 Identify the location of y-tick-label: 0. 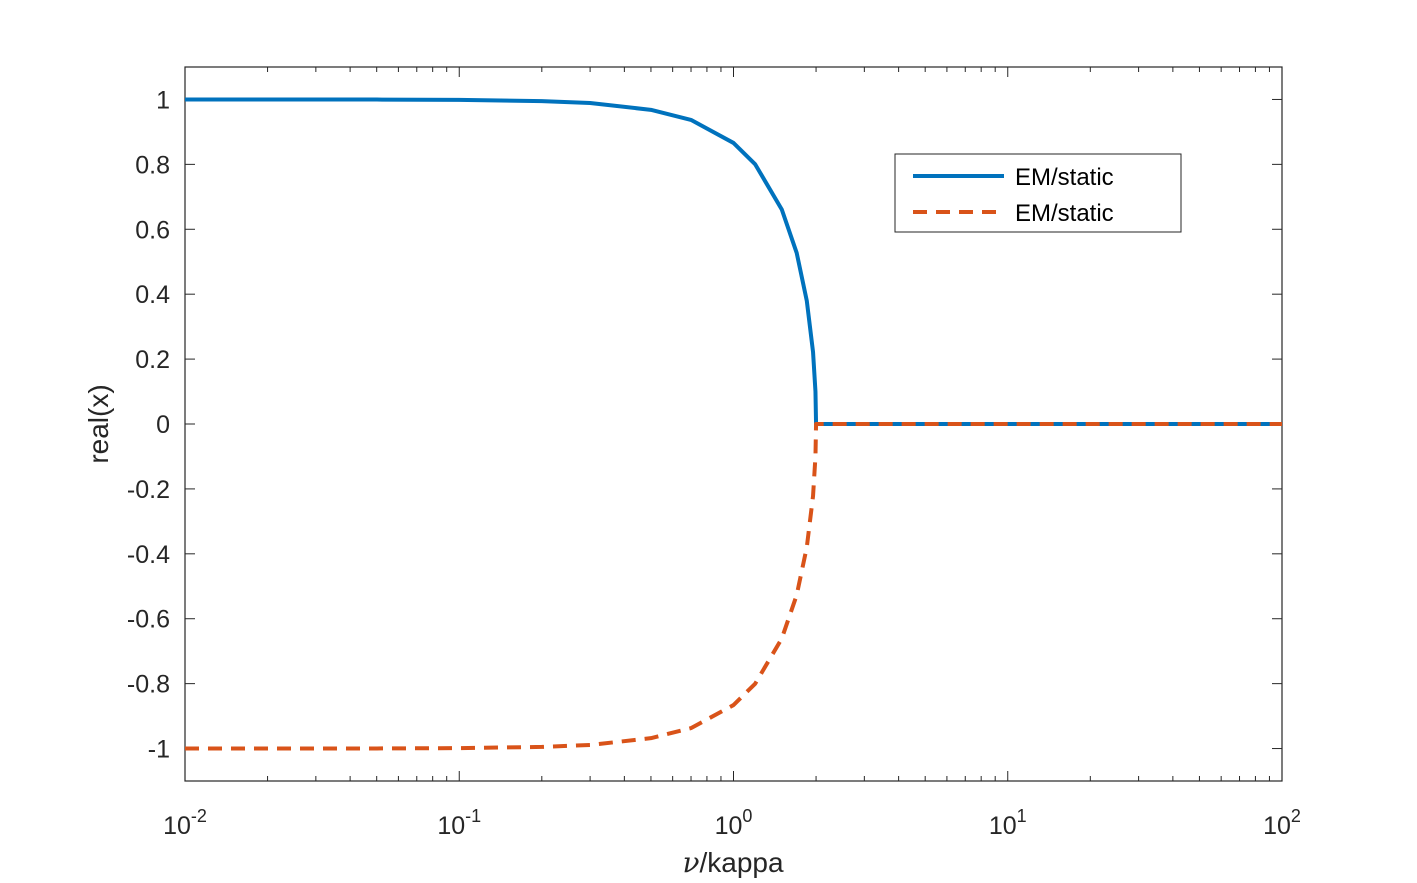
(163, 425).